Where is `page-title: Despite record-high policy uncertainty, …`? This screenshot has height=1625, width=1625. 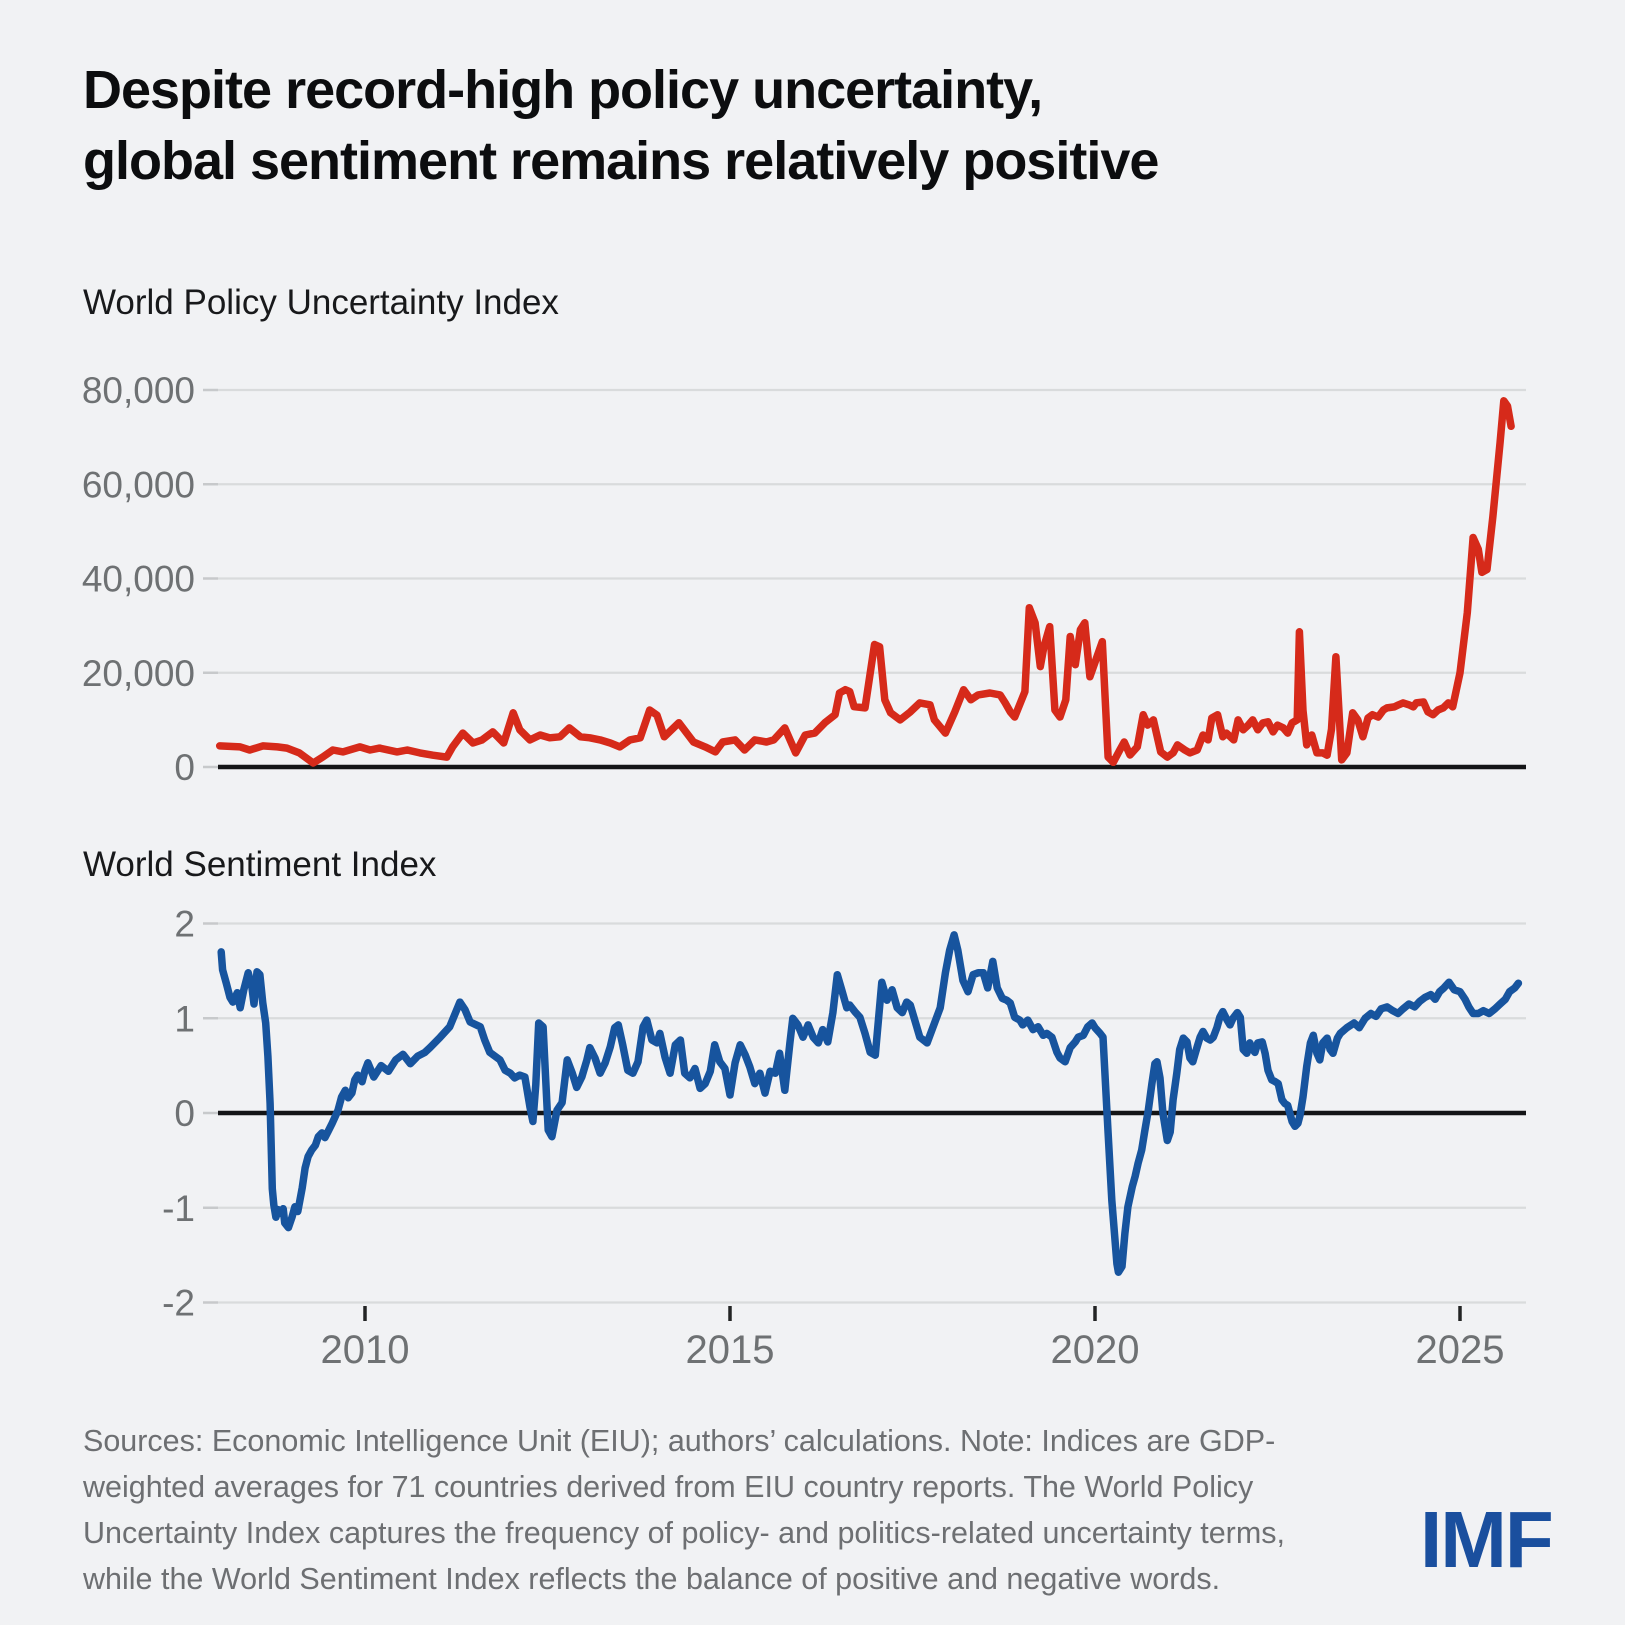
page-title: Despite record-high policy uncertainty, … is located at coordinates (621, 126).